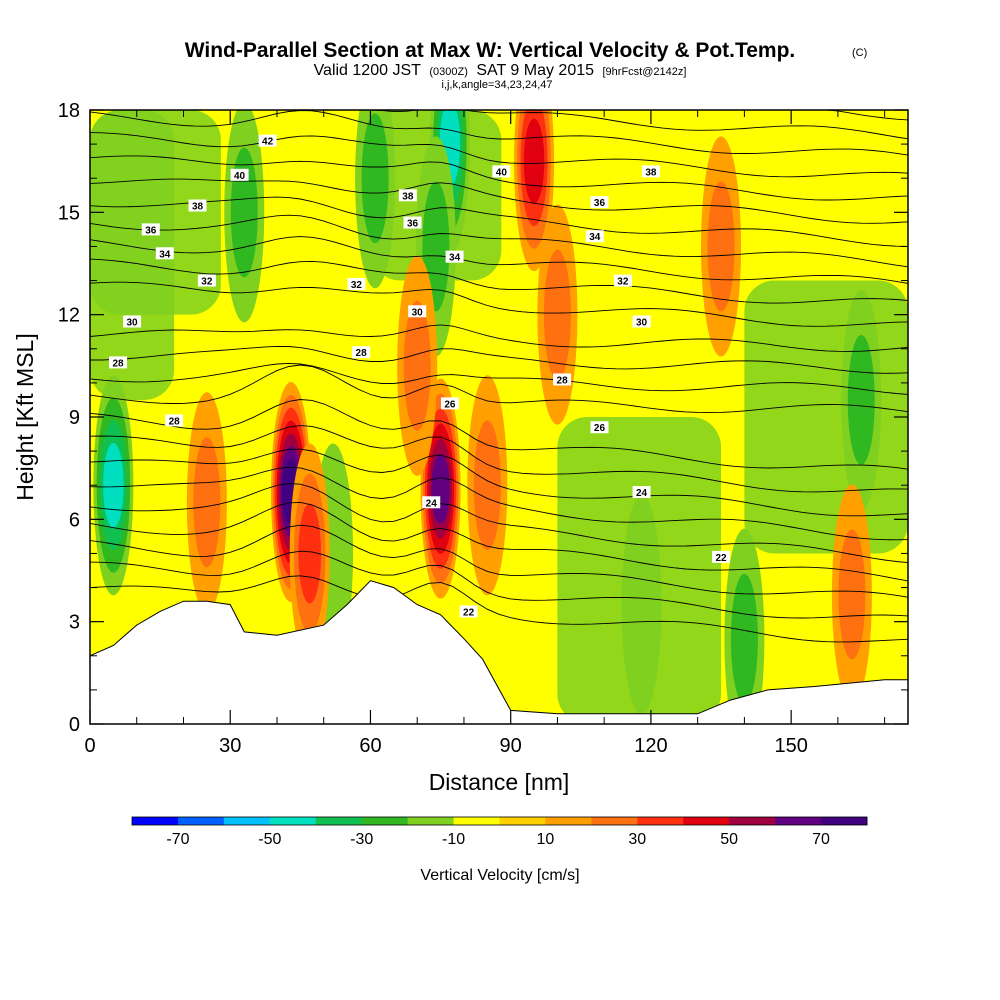 The width and height of the screenshot is (1000, 1000). Describe the element at coordinates (413, 224) in the screenshot. I see `isentrope-label-7: 36` at that location.